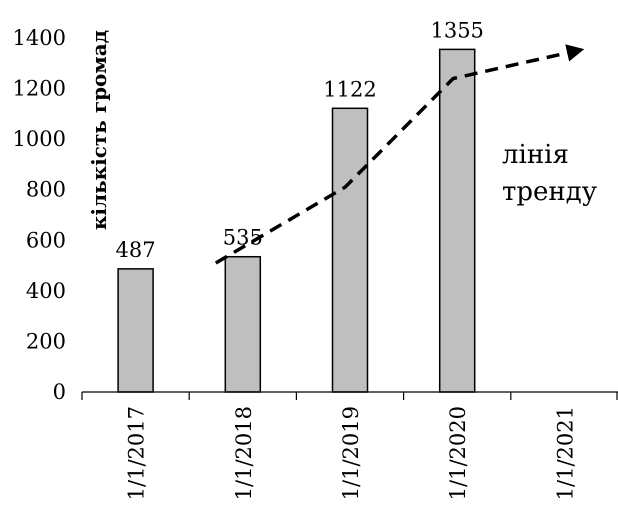  Describe the element at coordinates (39, 38) in the screenshot. I see `y-tick-label: 1400` at that location.